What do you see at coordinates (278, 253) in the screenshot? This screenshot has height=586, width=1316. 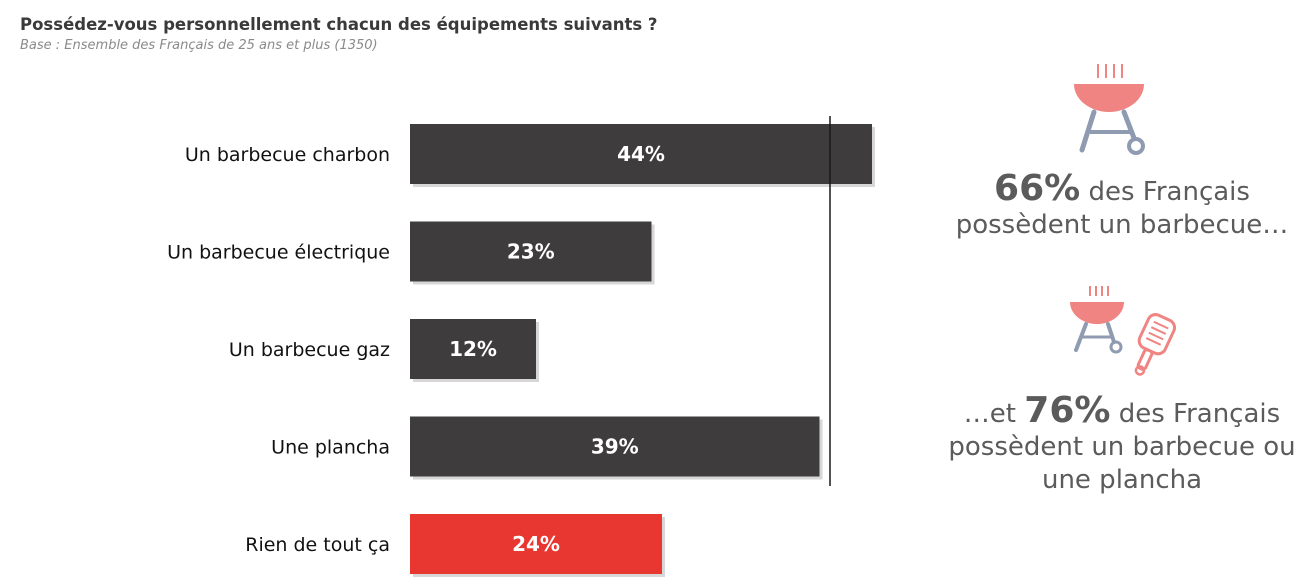 I see `category-label: Un barbecue électrique` at bounding box center [278, 253].